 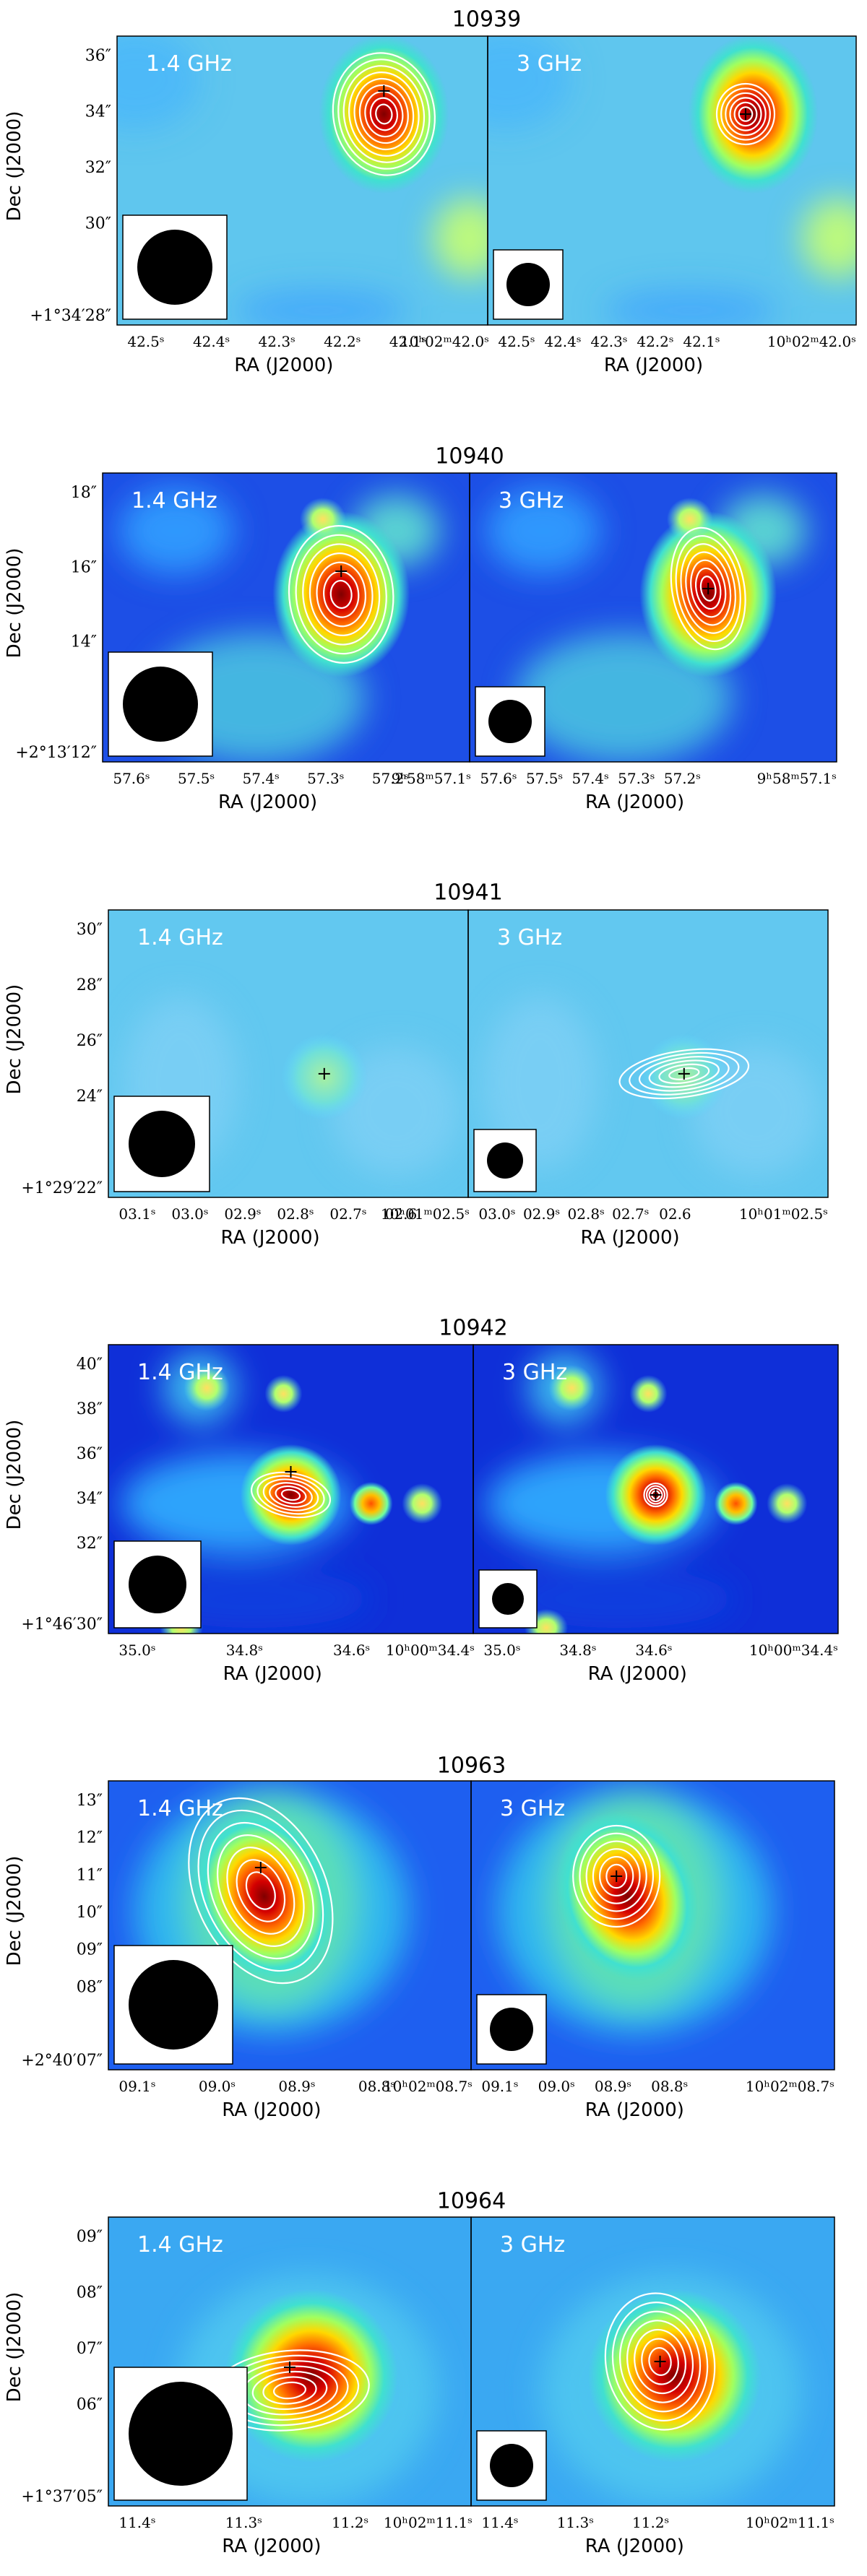 What do you see at coordinates (473, 1328) in the screenshot?
I see `panel-title: 10942` at bounding box center [473, 1328].